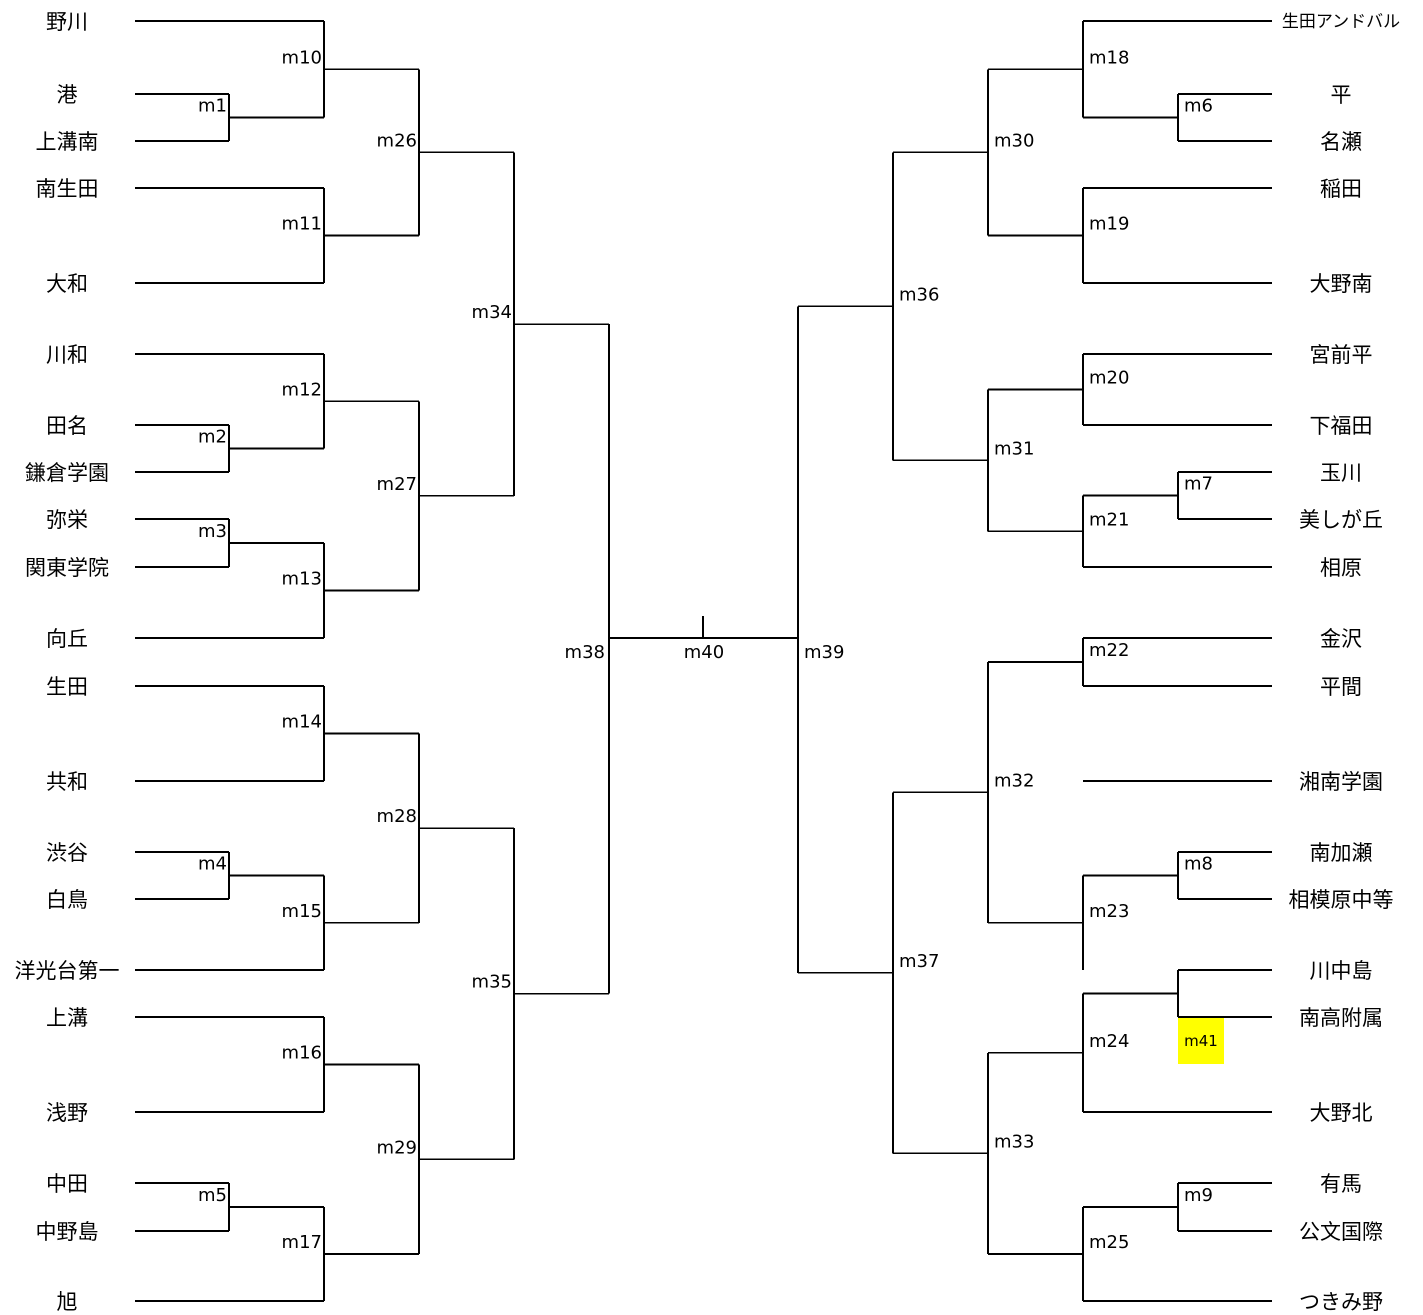 The width and height of the screenshot is (1423, 1315). What do you see at coordinates (302, 911) in the screenshot?
I see `match-label-m15: m15` at bounding box center [302, 911].